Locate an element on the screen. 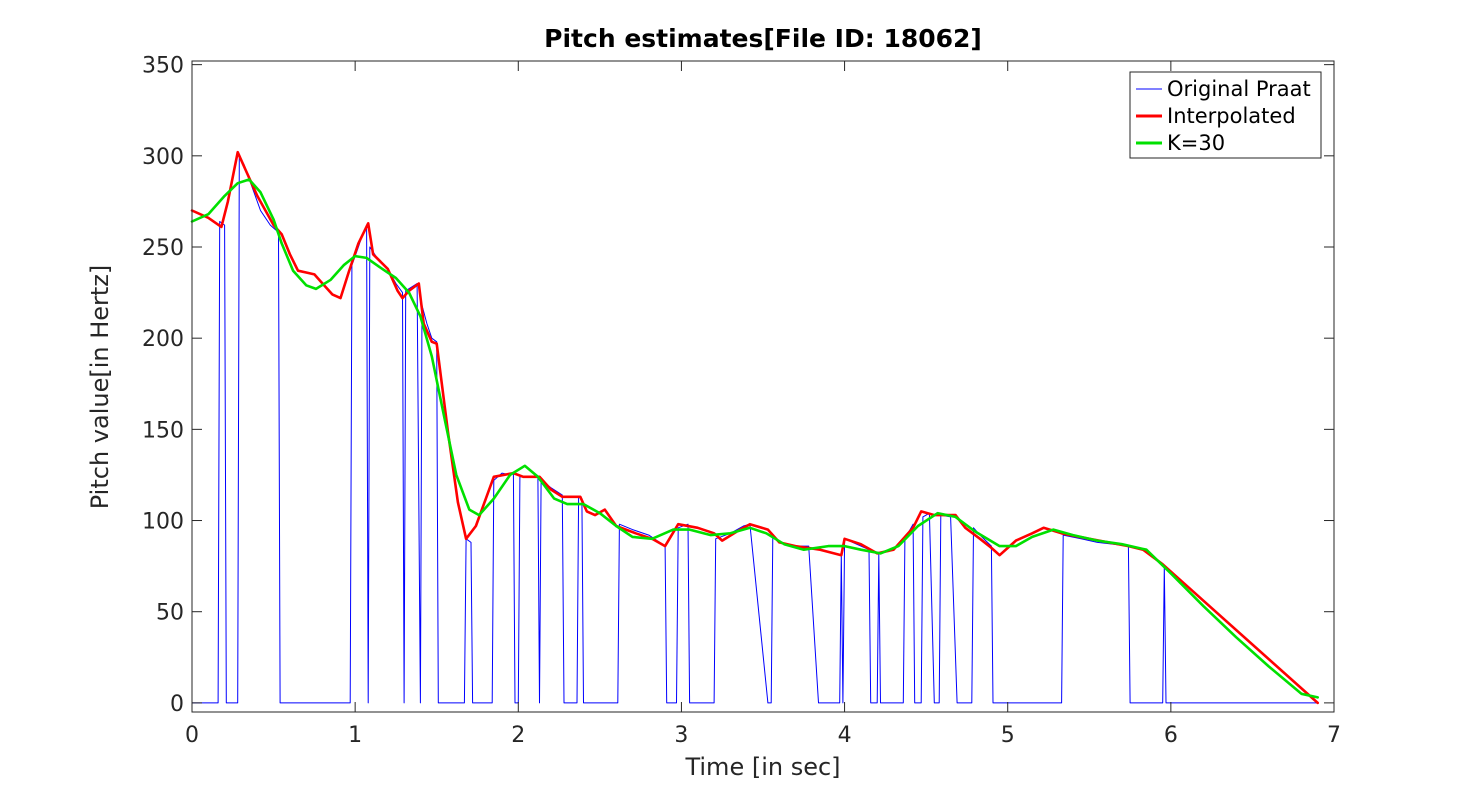 This screenshot has height=800, width=1475. x-tick-label: 7 is located at coordinates (1334, 735).